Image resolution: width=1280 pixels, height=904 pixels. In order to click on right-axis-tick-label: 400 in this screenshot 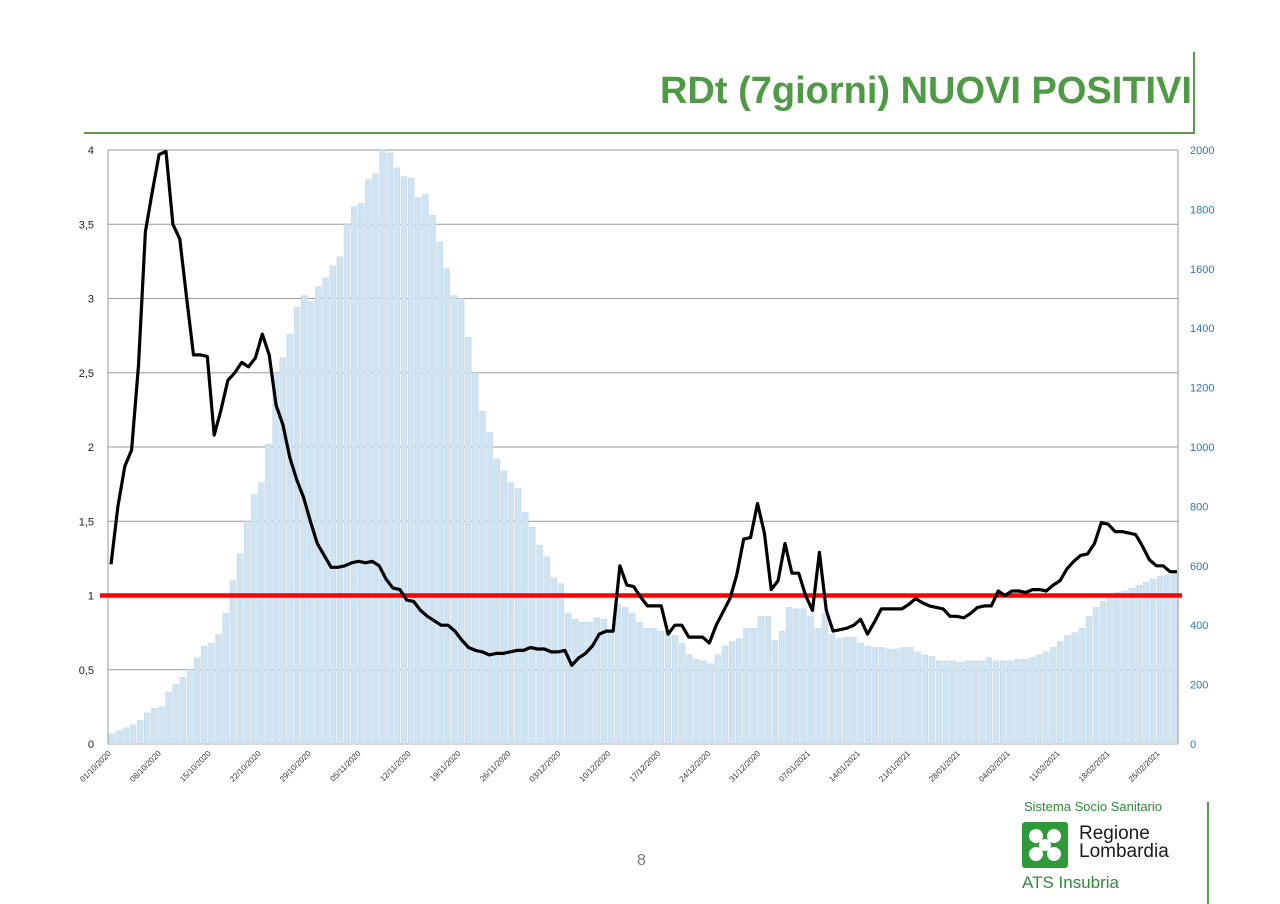, I will do `click(1199, 626)`.